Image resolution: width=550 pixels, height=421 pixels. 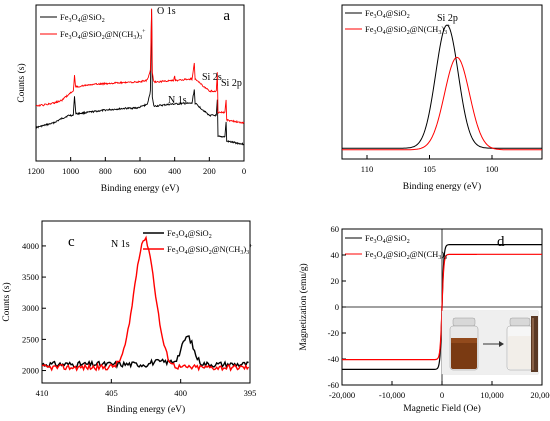 I want to click on y-tick-label: 4000, so click(x=30, y=246).